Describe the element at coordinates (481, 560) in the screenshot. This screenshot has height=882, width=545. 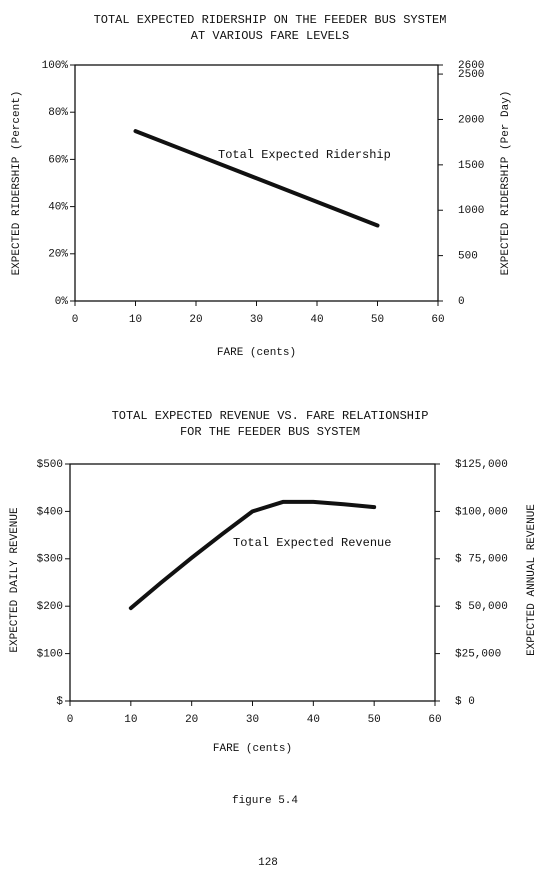
I see `y2-tick-label: $ 75,000` at that location.